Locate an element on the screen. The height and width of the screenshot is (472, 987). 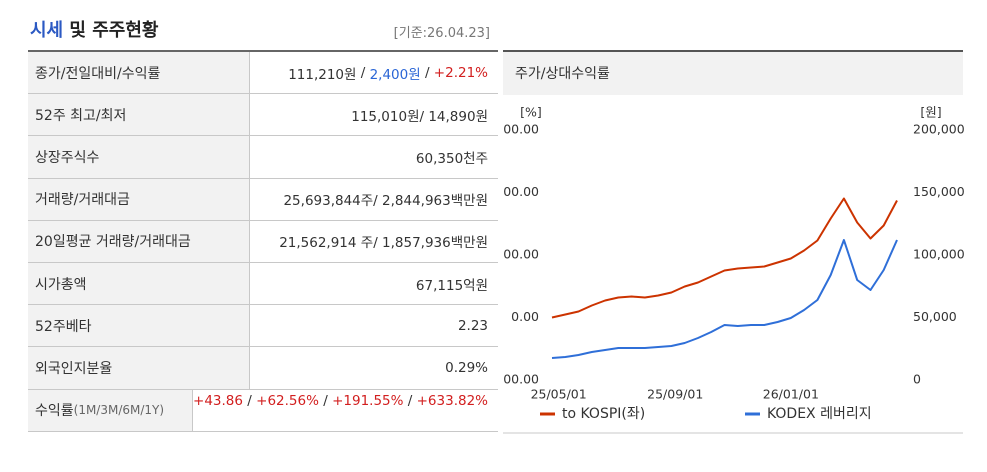
row-value: 0.29% is located at coordinates (374, 367).